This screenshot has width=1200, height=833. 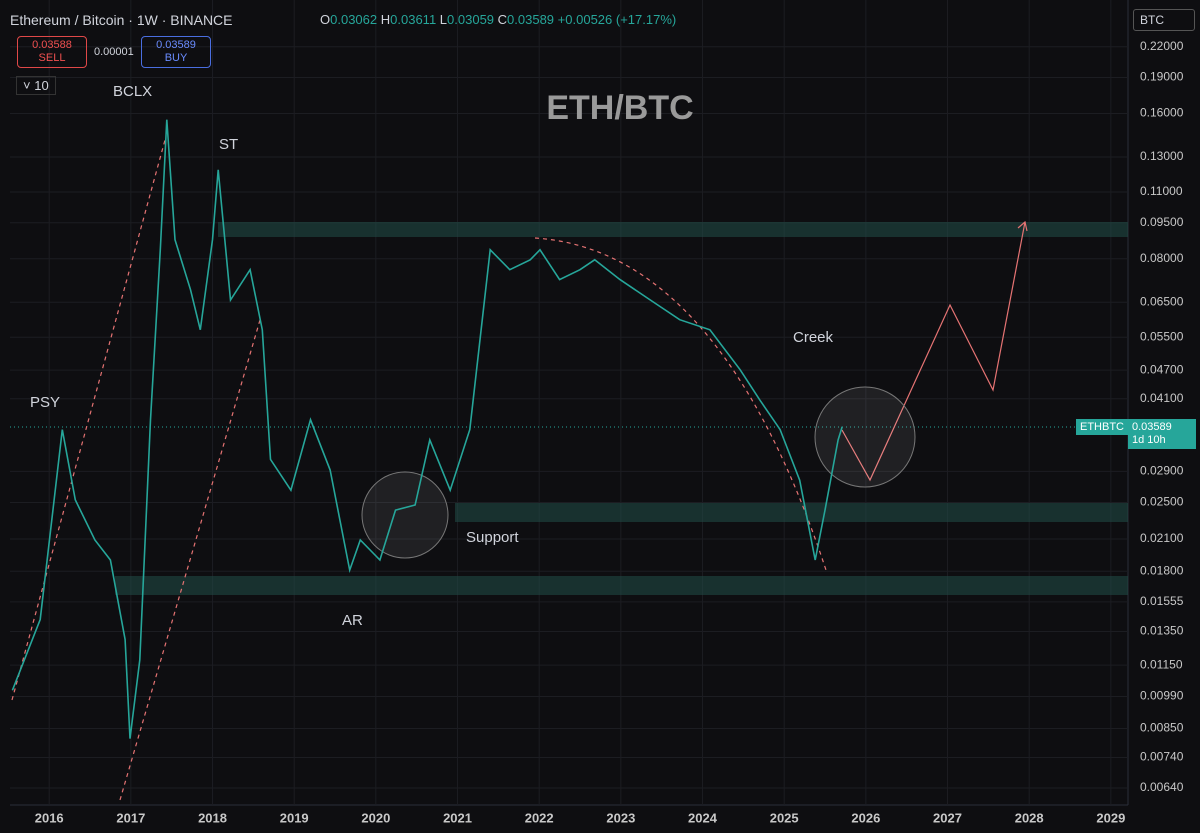 I want to click on buy-label: BUY, so click(x=176, y=58).